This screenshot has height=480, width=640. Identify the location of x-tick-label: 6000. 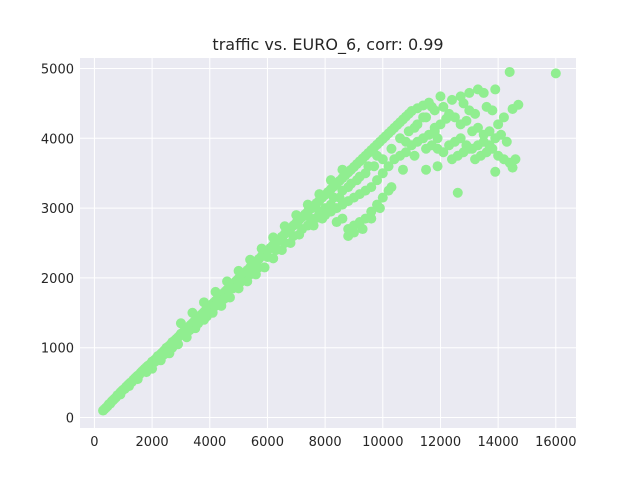
(267, 442).